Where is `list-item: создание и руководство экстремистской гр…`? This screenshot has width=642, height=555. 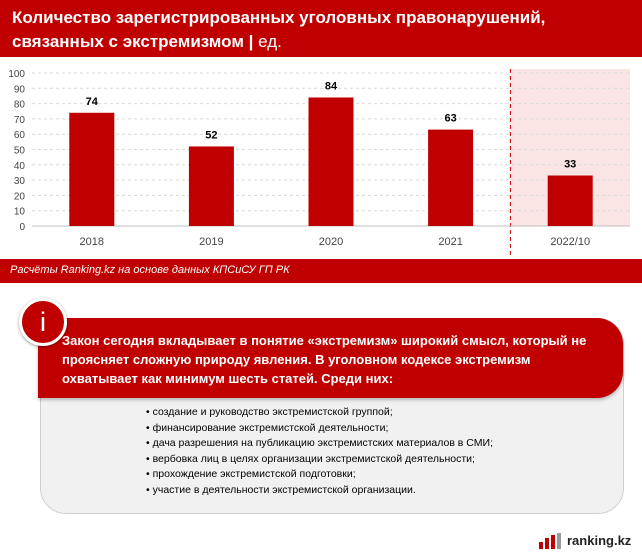 list-item: создание и руководство экстремистской гр… is located at coordinates (319, 413).